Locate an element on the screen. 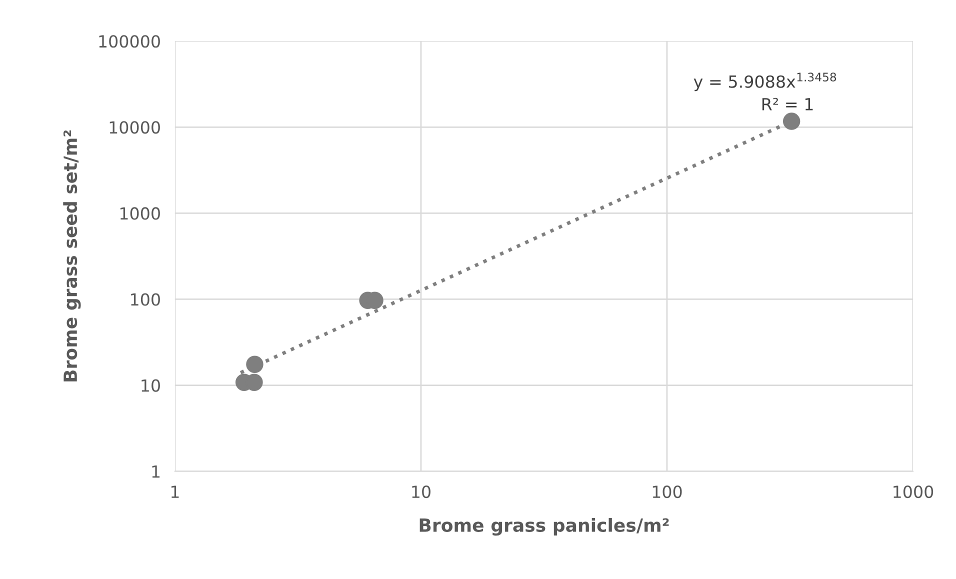 The height and width of the screenshot is (579, 956). x-axis-title: Brome grass panicles/m² is located at coordinates (544, 527).